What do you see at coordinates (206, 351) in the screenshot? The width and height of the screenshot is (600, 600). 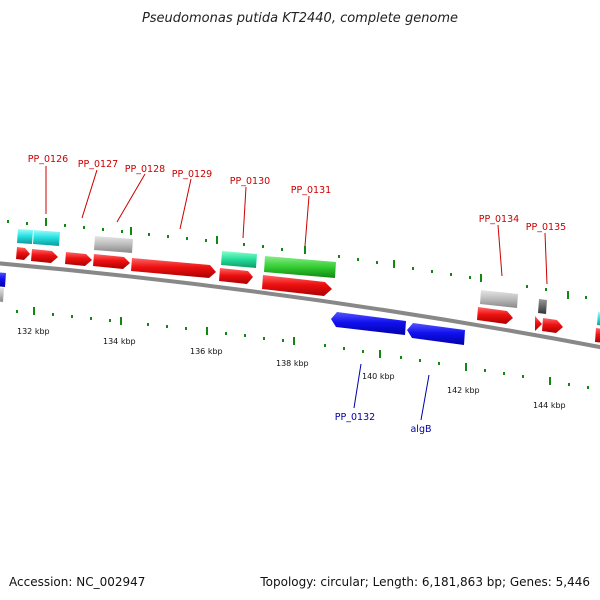 I see `scale-label-136: 136 kbp` at bounding box center [206, 351].